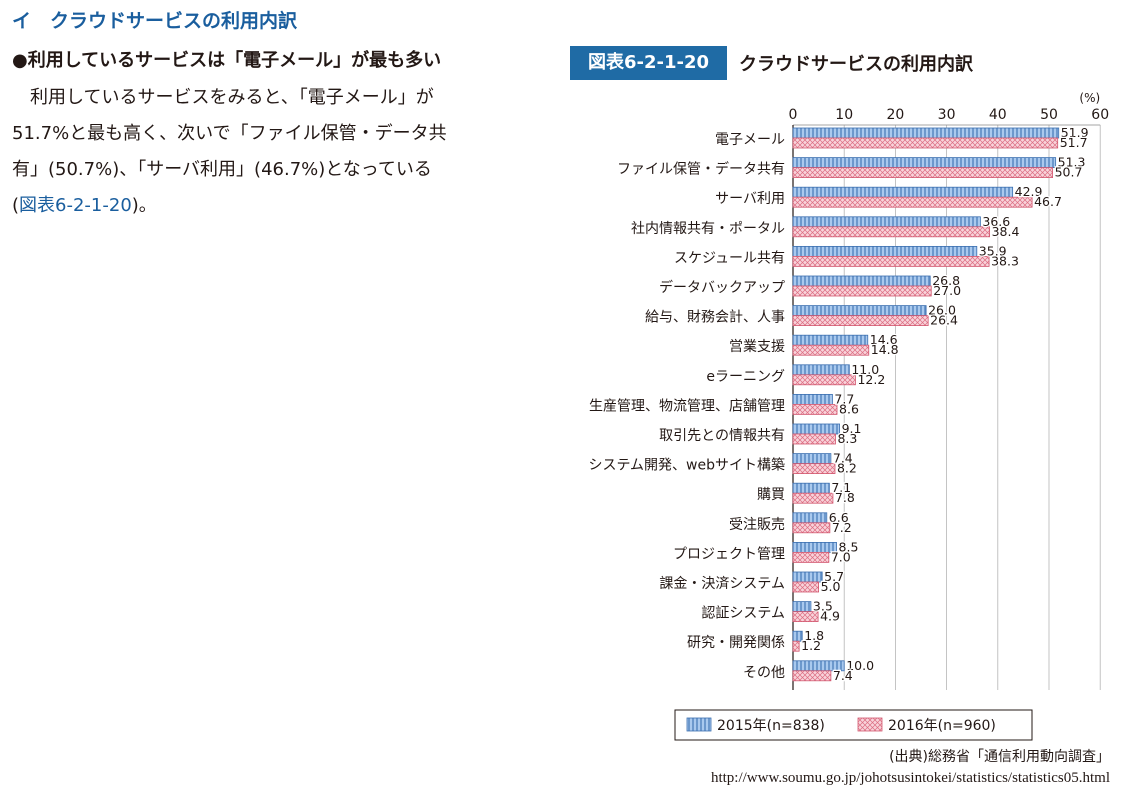 This screenshot has width=1122, height=799. Describe the element at coordinates (701, 169) in the screenshot. I see `category-label-1: ファイル保管・データ共有` at that location.